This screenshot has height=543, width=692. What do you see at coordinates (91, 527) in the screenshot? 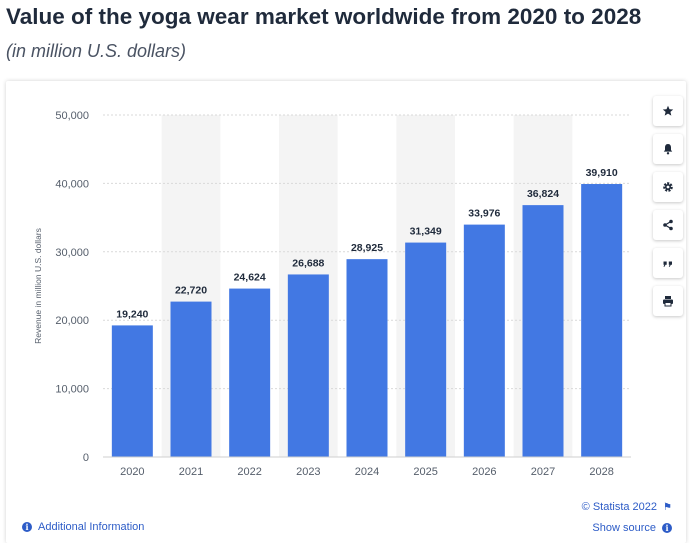
I see `additional-info-label: Additional Information` at bounding box center [91, 527].